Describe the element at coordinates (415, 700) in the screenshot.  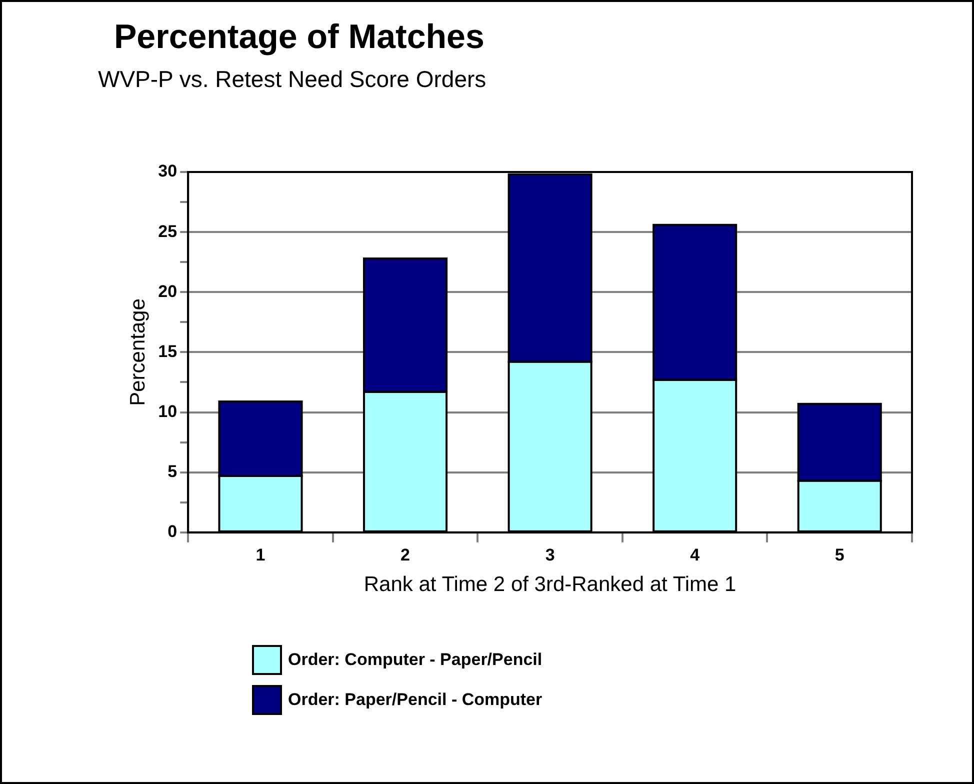
I see `legend-label: Order: Paper/Pencil - Computer` at that location.